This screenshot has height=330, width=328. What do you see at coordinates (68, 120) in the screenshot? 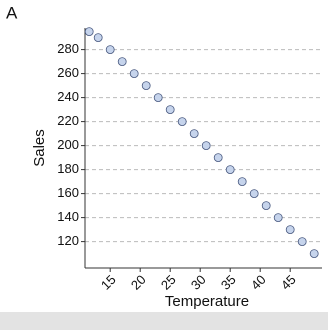
I see `y-tick-label: 220` at bounding box center [68, 120].